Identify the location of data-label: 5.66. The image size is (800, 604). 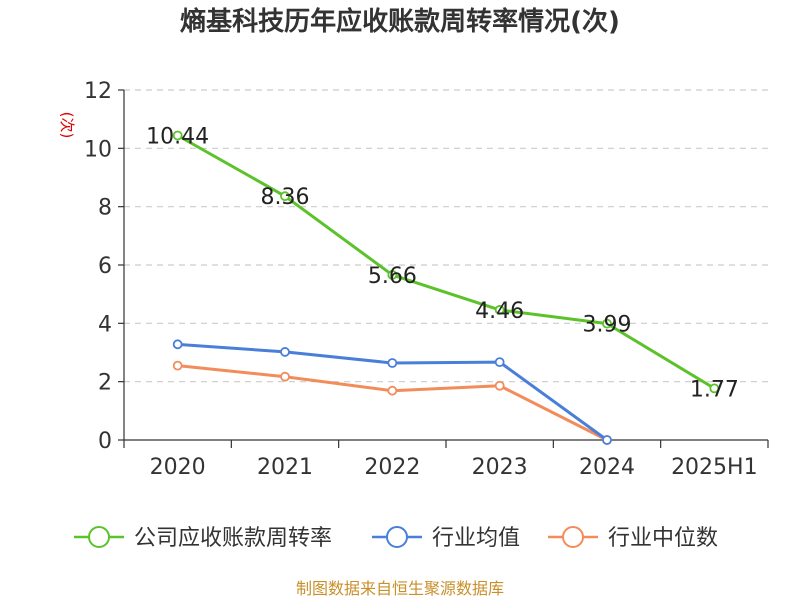
(392, 276).